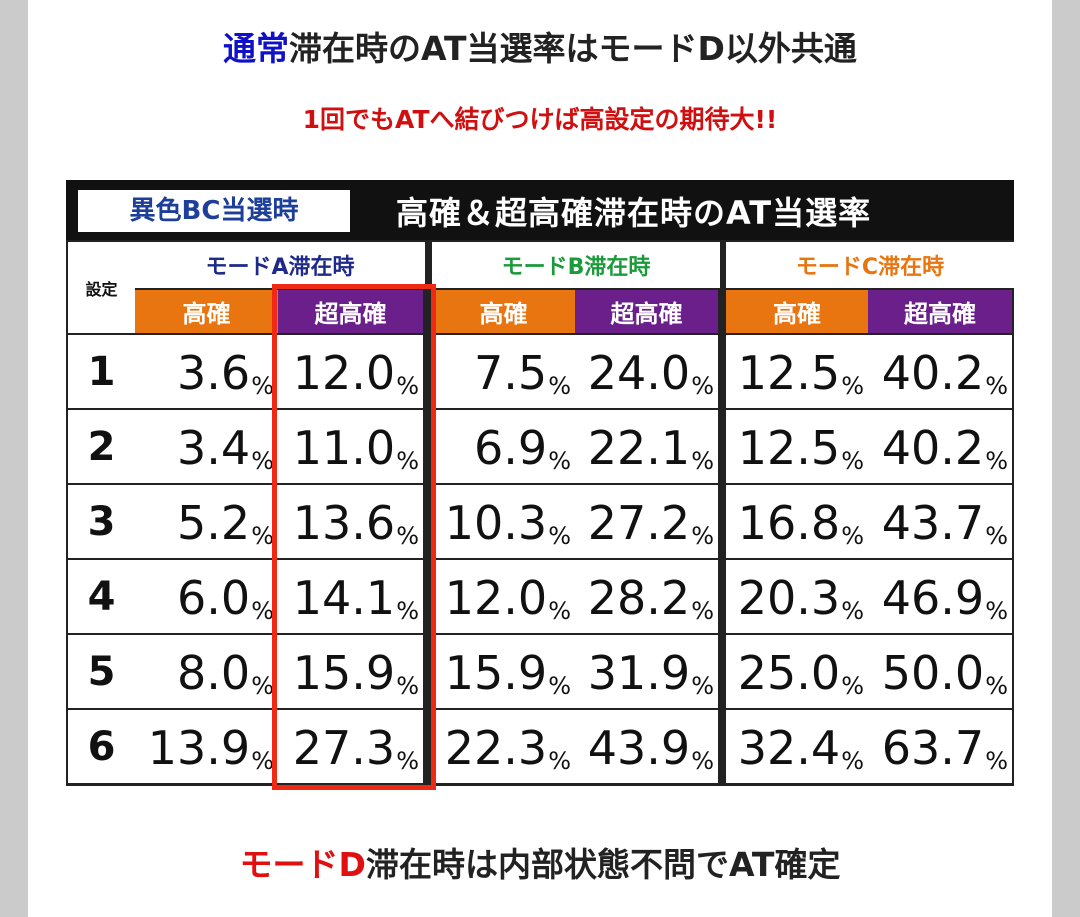 The width and height of the screenshot is (1080, 917). Describe the element at coordinates (214, 211) in the screenshot. I see `table-badge: 異色BC当選時` at that location.